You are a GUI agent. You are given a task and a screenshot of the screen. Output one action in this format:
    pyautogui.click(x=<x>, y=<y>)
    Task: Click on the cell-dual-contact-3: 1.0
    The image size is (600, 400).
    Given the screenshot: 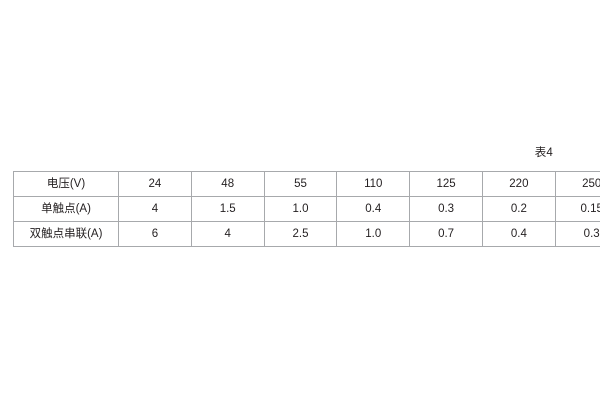 What is the action you would take?
    pyautogui.click(x=373, y=234)
    